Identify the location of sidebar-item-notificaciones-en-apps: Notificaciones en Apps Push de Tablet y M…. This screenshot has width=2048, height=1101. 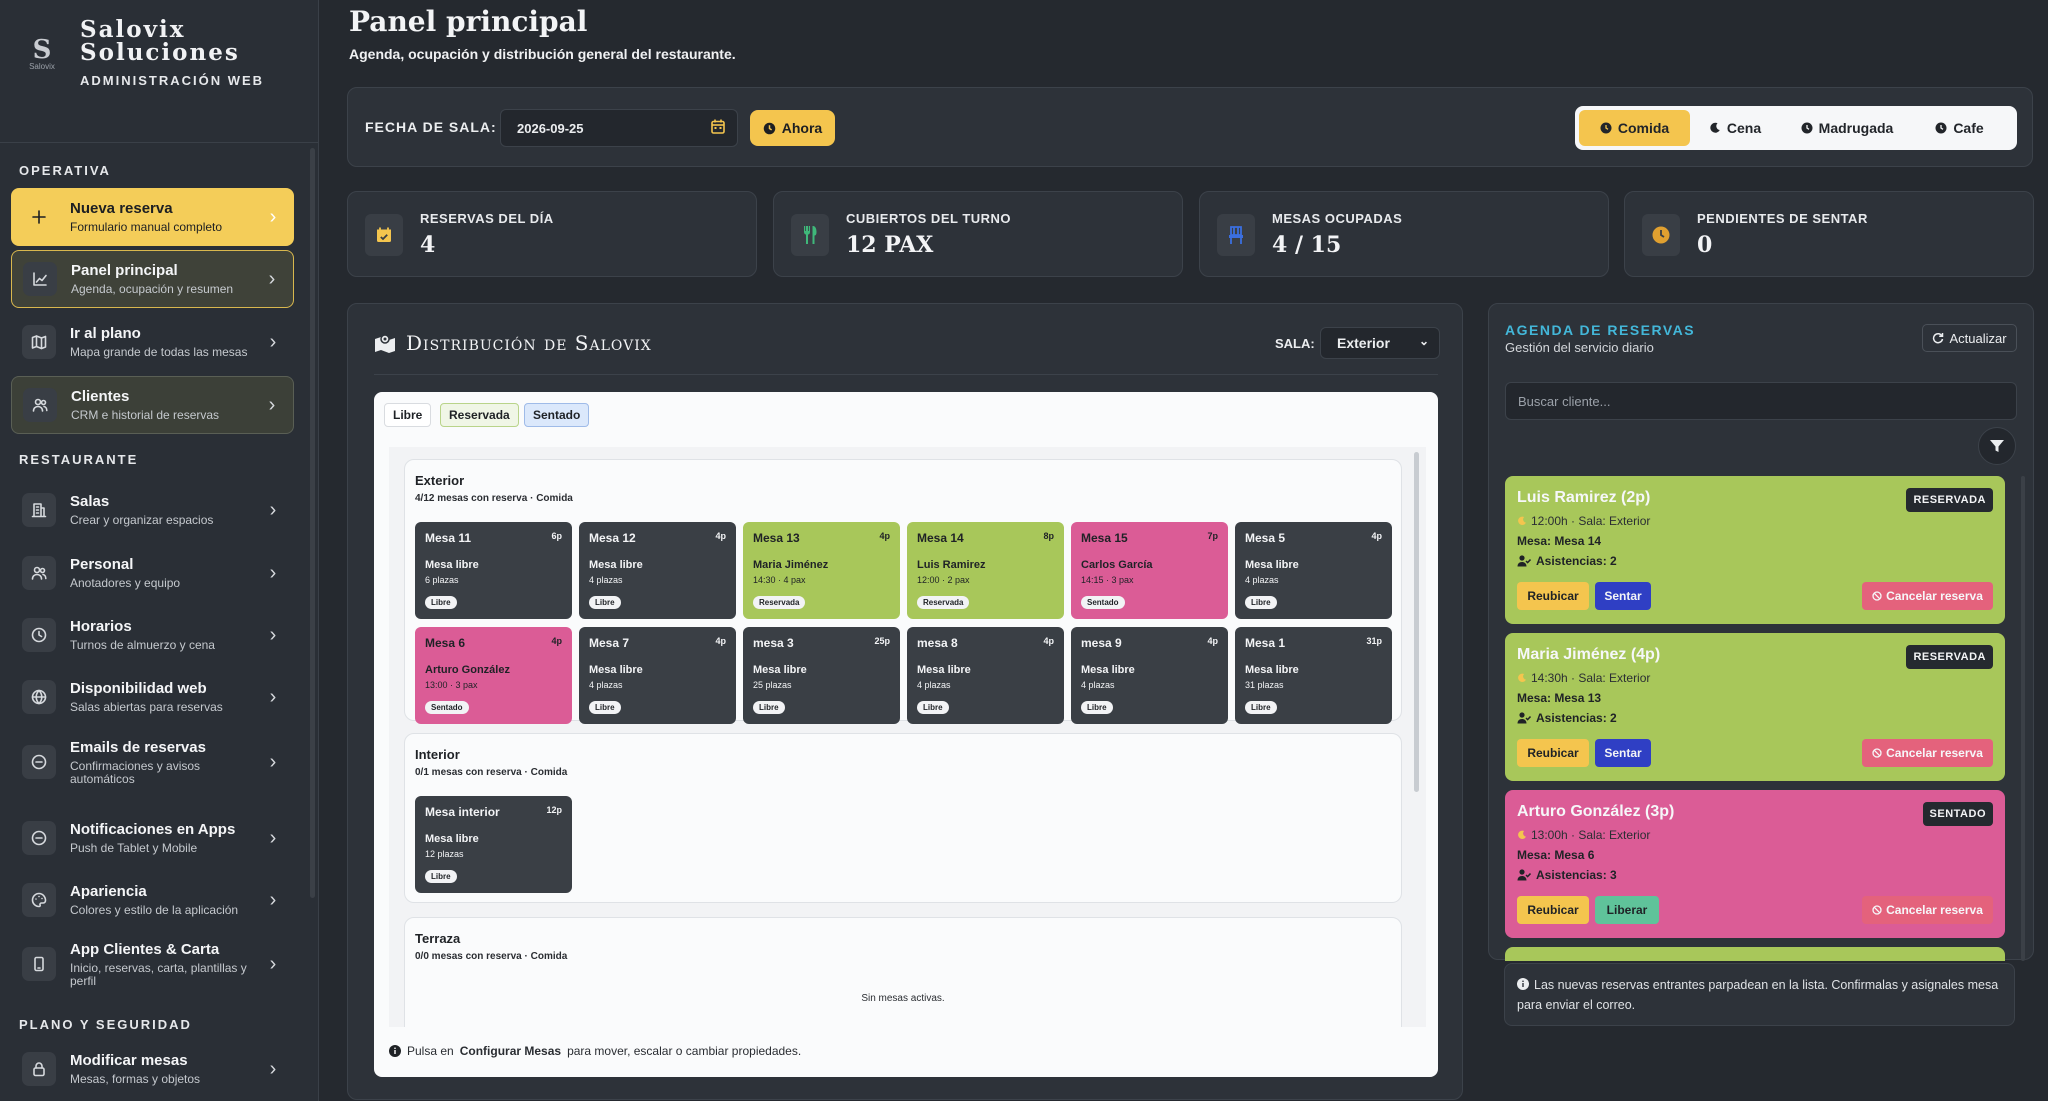
(152, 838).